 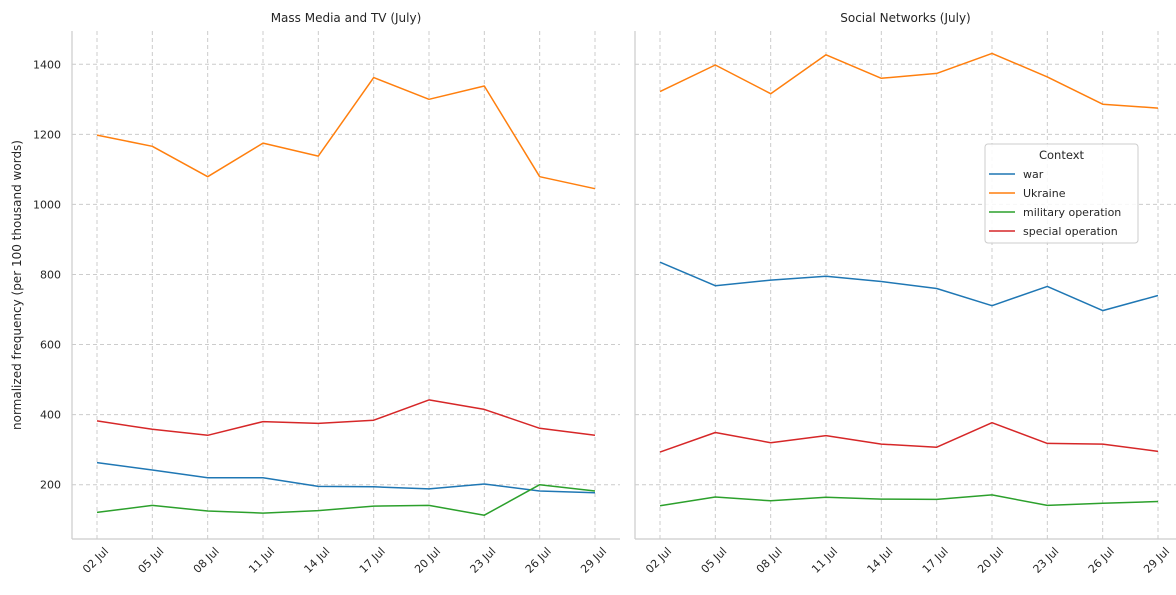 What do you see at coordinates (1044, 193) in the screenshot?
I see `legend-label: Ukraine` at bounding box center [1044, 193].